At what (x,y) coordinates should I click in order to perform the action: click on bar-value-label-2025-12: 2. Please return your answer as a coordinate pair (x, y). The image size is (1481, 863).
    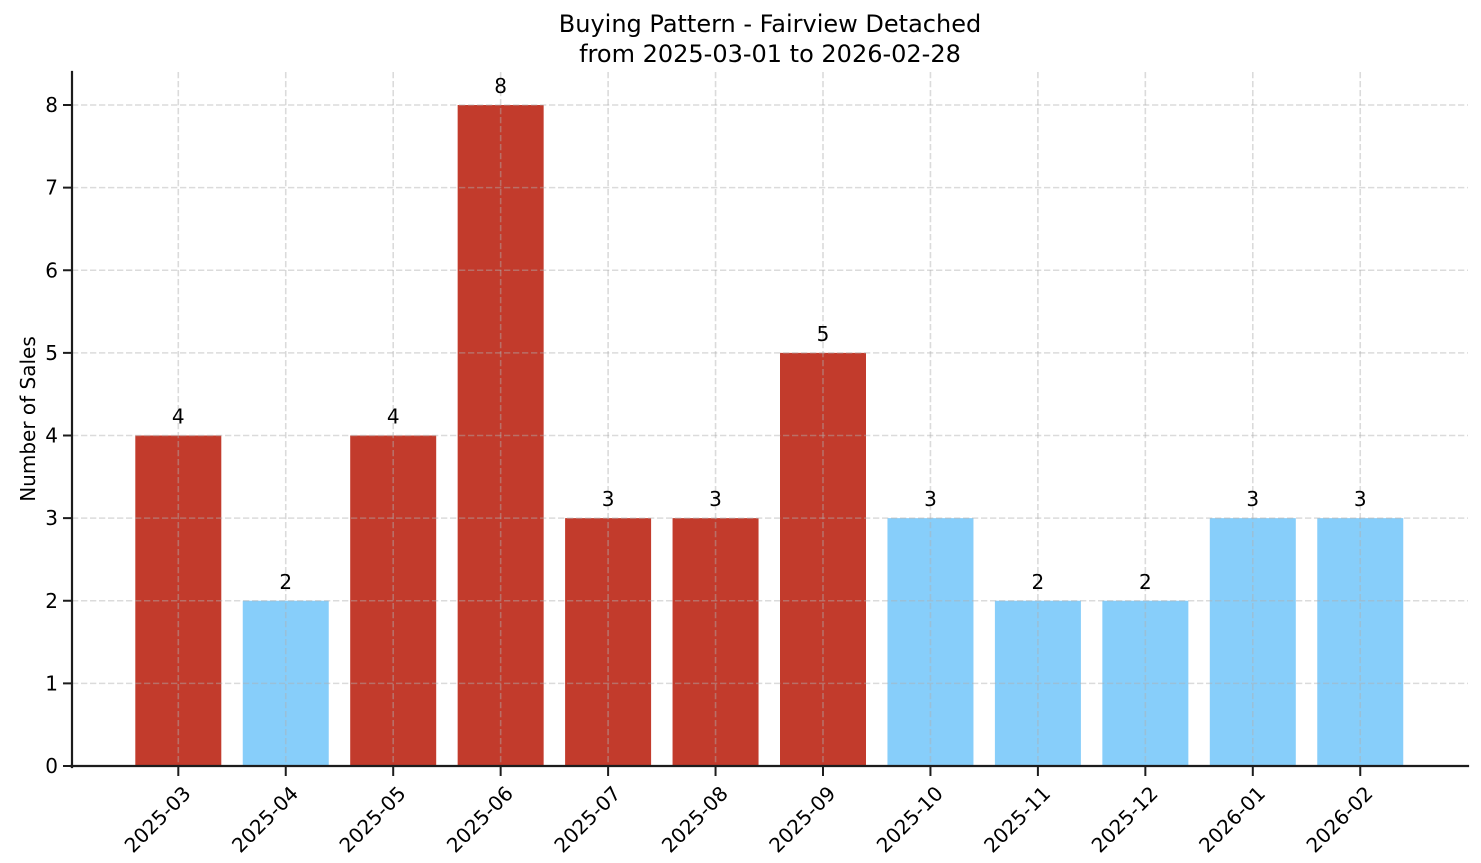
    Looking at the image, I should click on (1145, 582).